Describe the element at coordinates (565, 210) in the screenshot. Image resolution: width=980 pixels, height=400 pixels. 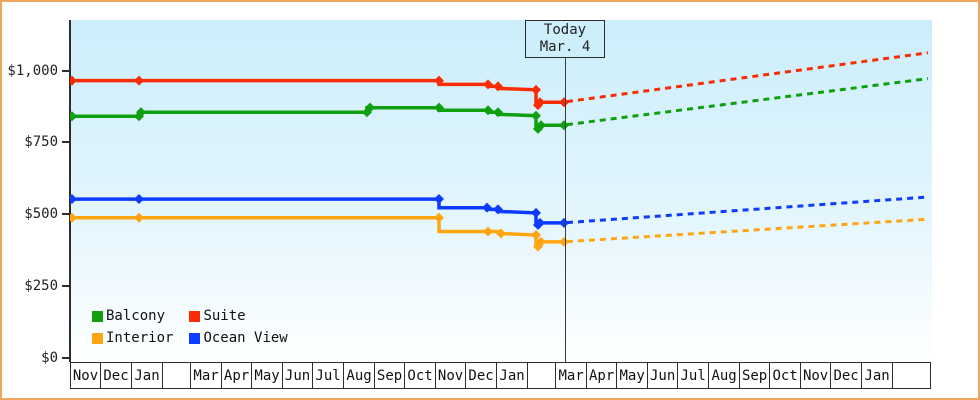
I see `today-line` at that location.